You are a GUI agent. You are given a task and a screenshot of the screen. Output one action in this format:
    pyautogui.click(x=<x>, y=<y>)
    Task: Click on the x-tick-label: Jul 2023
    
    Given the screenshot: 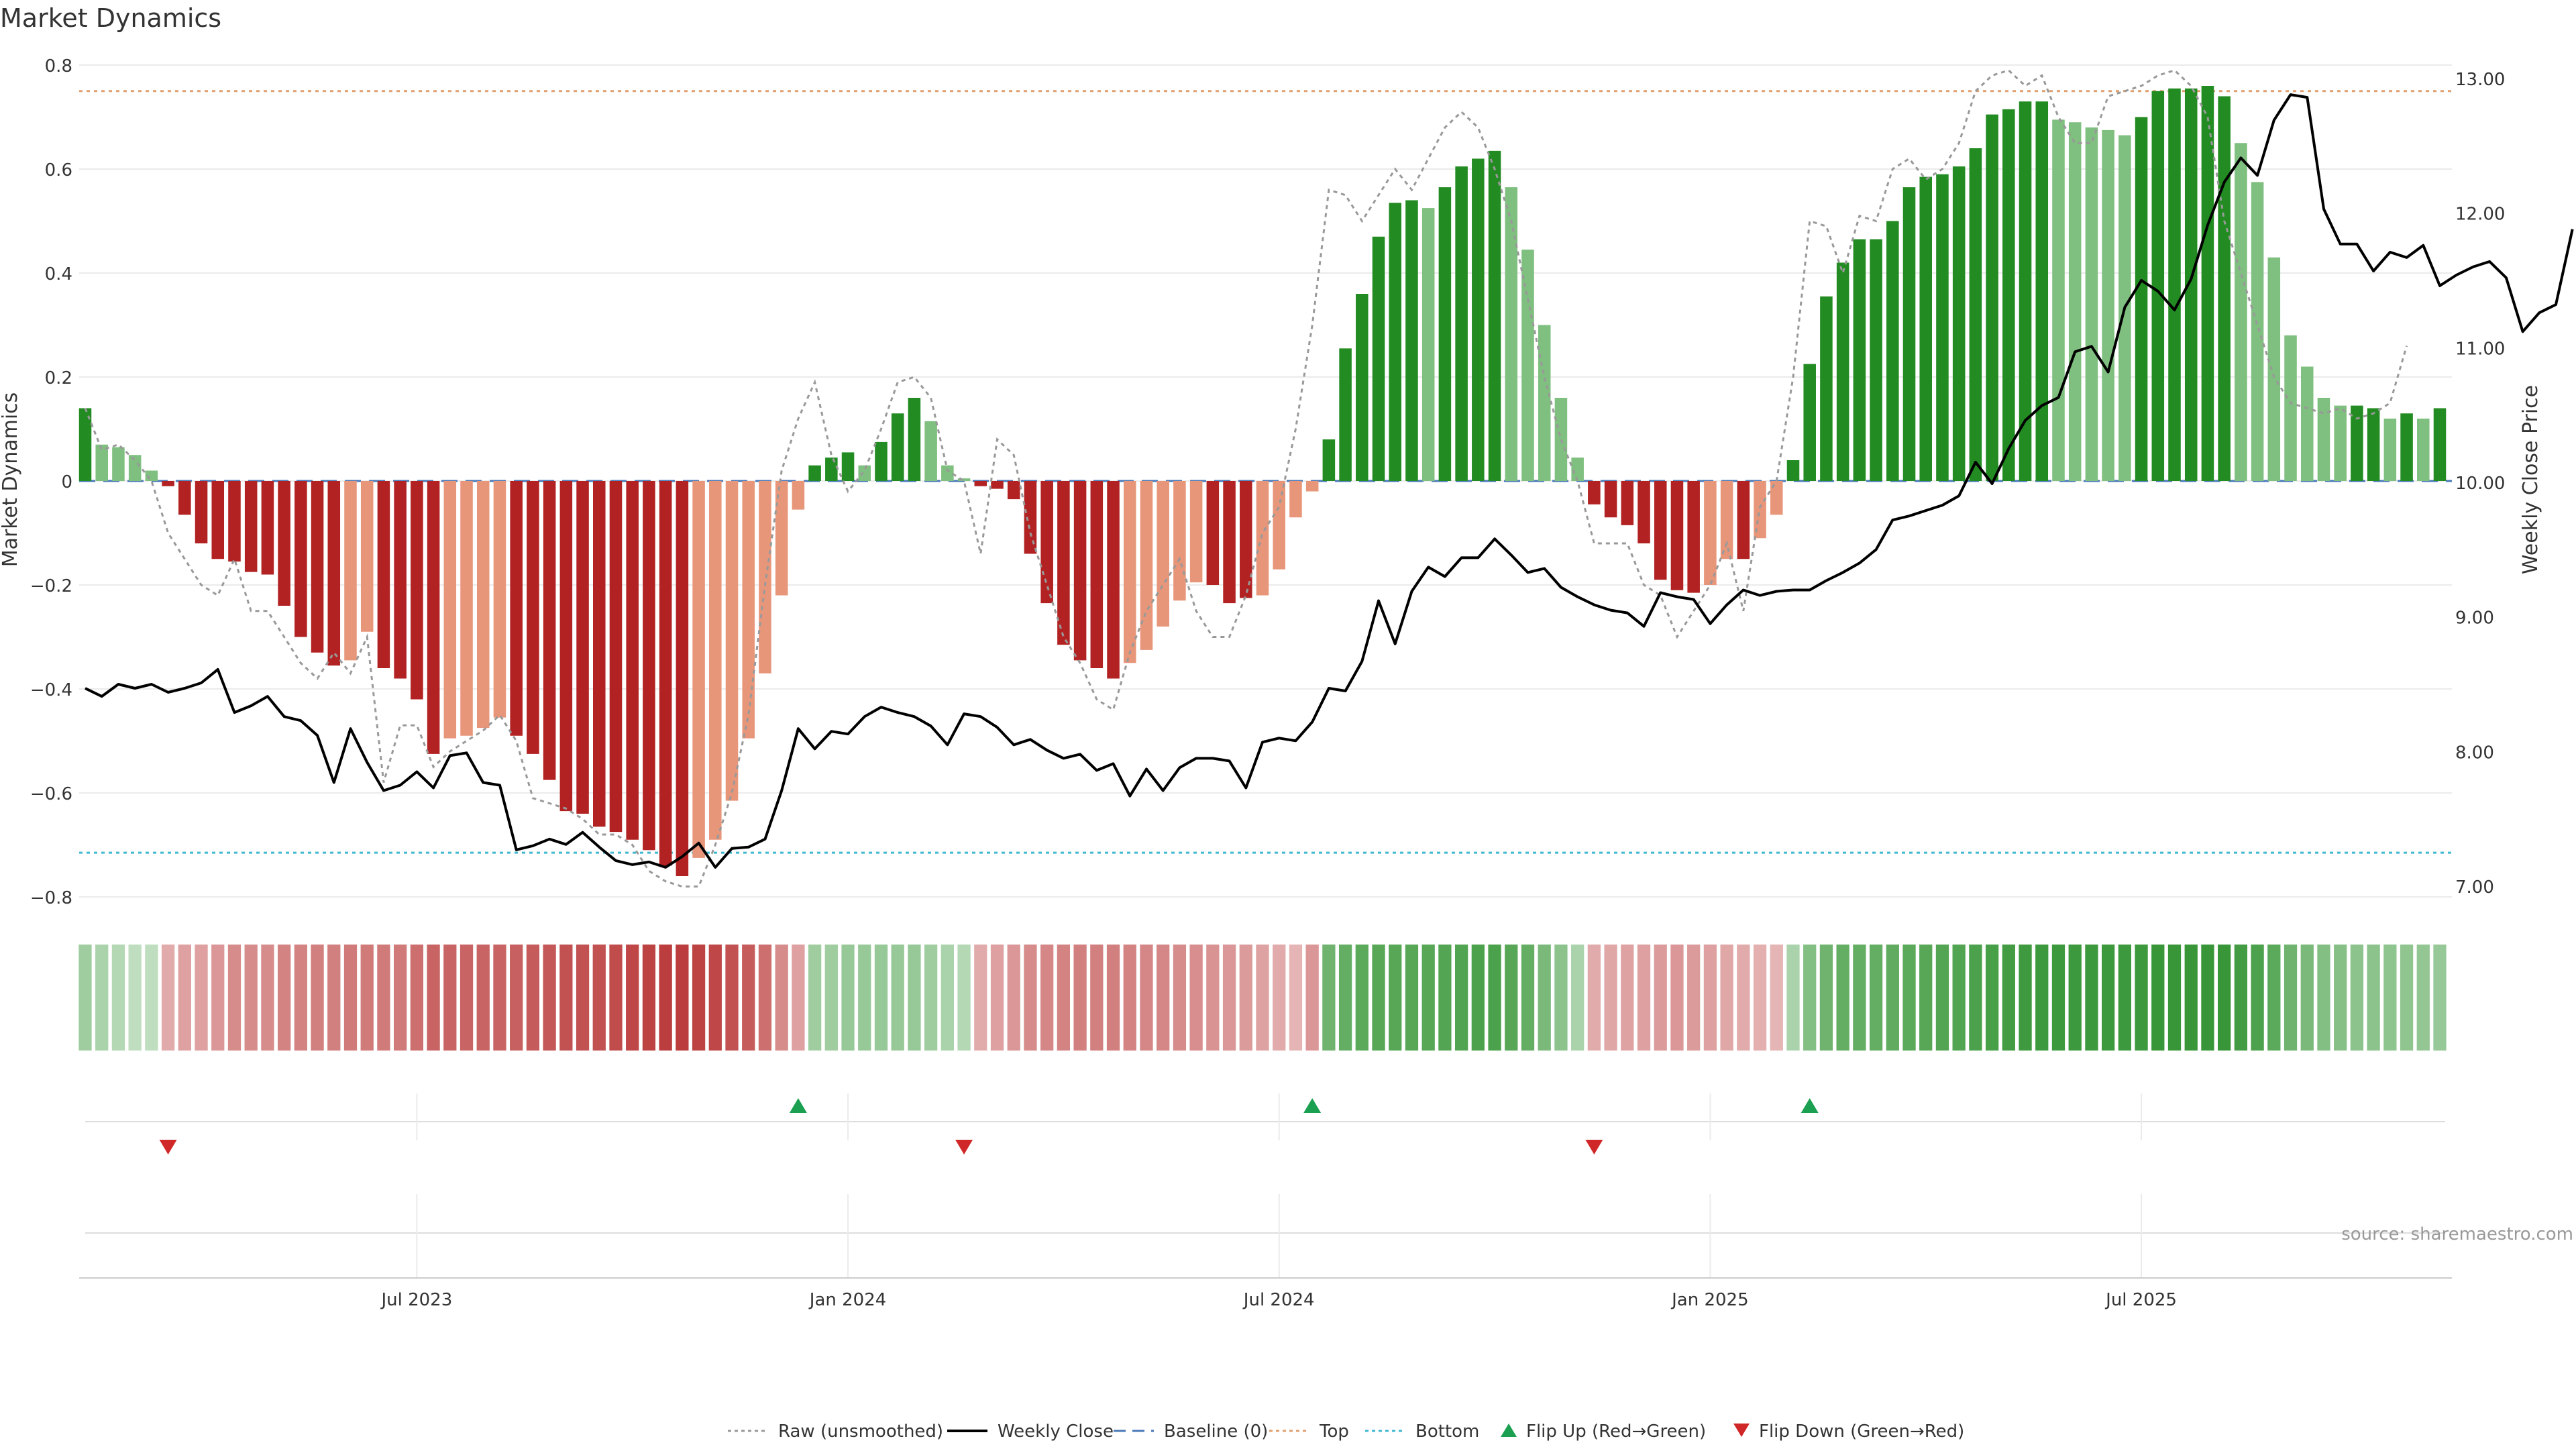 What is the action you would take?
    pyautogui.click(x=416, y=1300)
    